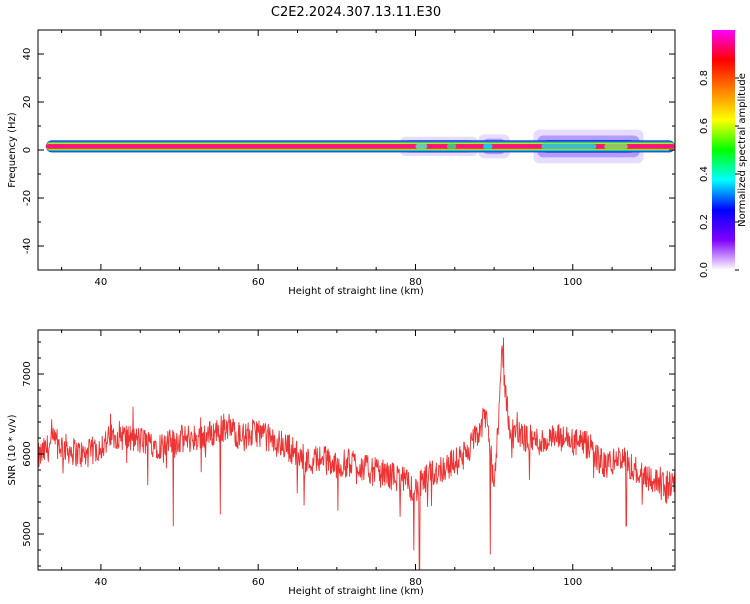 The width and height of the screenshot is (750, 604). Describe the element at coordinates (356, 12) in the screenshot. I see `figure-title: C2E2.2024.307.13.11.E30` at that location.